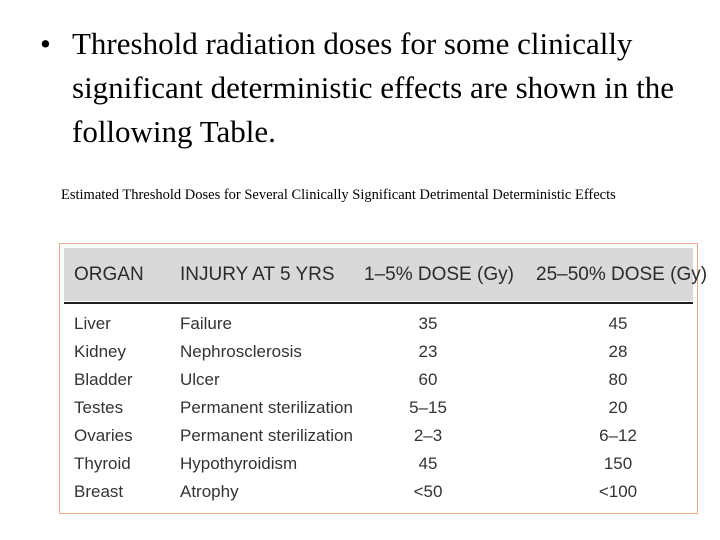  Describe the element at coordinates (378, 324) in the screenshot. I see `table-row: Liver Failure 35 45` at that location.